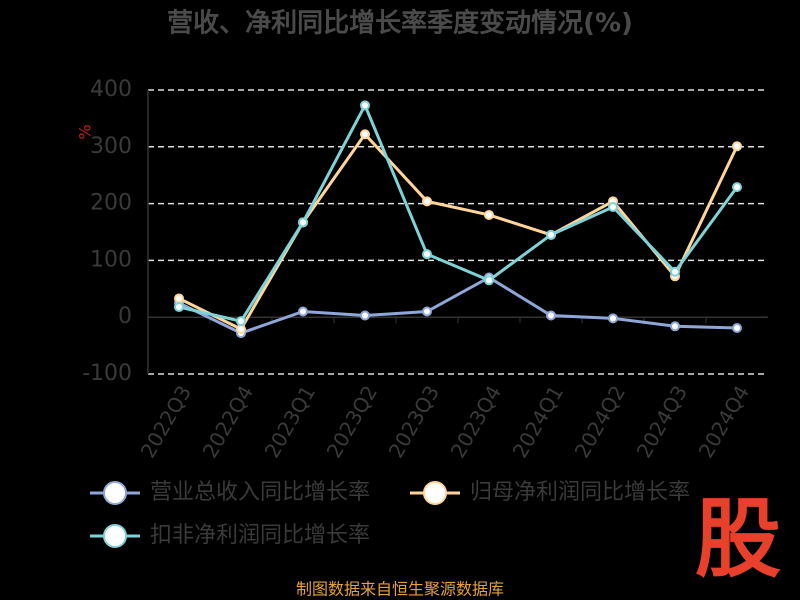 This screenshot has width=800, height=600. Describe the element at coordinates (400, 589) in the screenshot. I see `source-note: 制图数据来自恒生聚源数据库` at that location.